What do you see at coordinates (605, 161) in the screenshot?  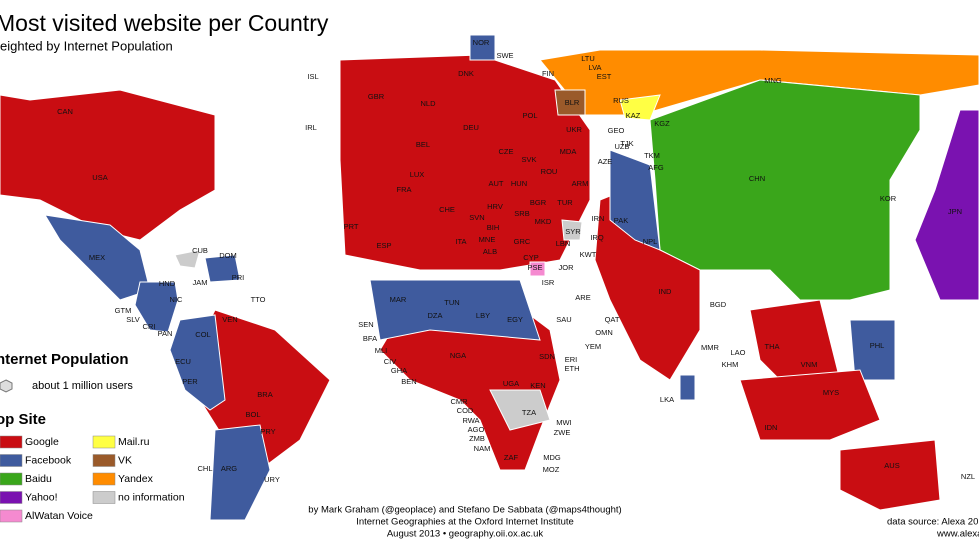 I see `country-label: AZE` at bounding box center [605, 161].